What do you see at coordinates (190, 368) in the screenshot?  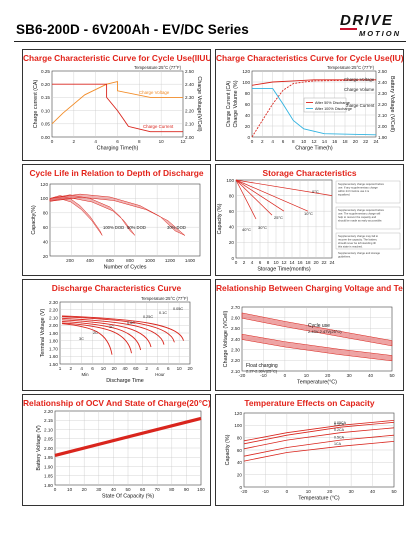 I see `discharge-x-tick-label: 20` at bounding box center [190, 368].